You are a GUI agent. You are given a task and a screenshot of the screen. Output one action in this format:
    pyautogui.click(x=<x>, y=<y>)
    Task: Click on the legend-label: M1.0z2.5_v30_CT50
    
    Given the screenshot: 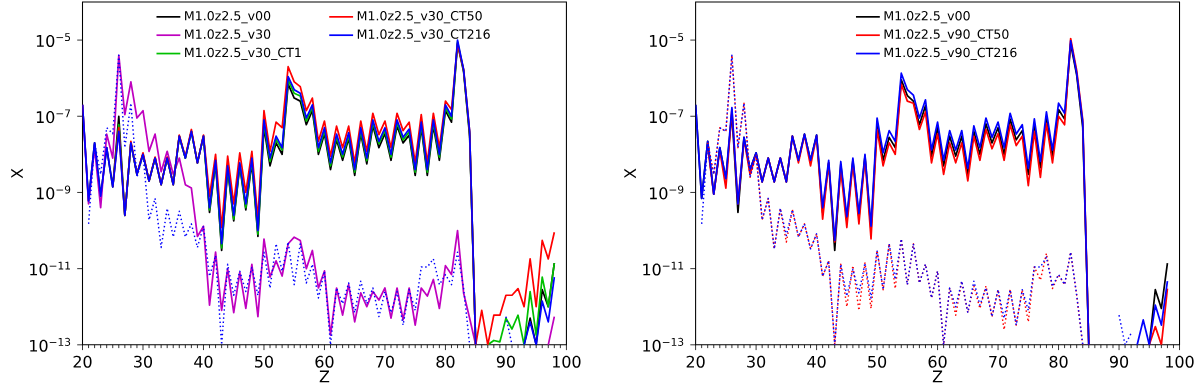 What is the action you would take?
    pyautogui.click(x=419, y=17)
    